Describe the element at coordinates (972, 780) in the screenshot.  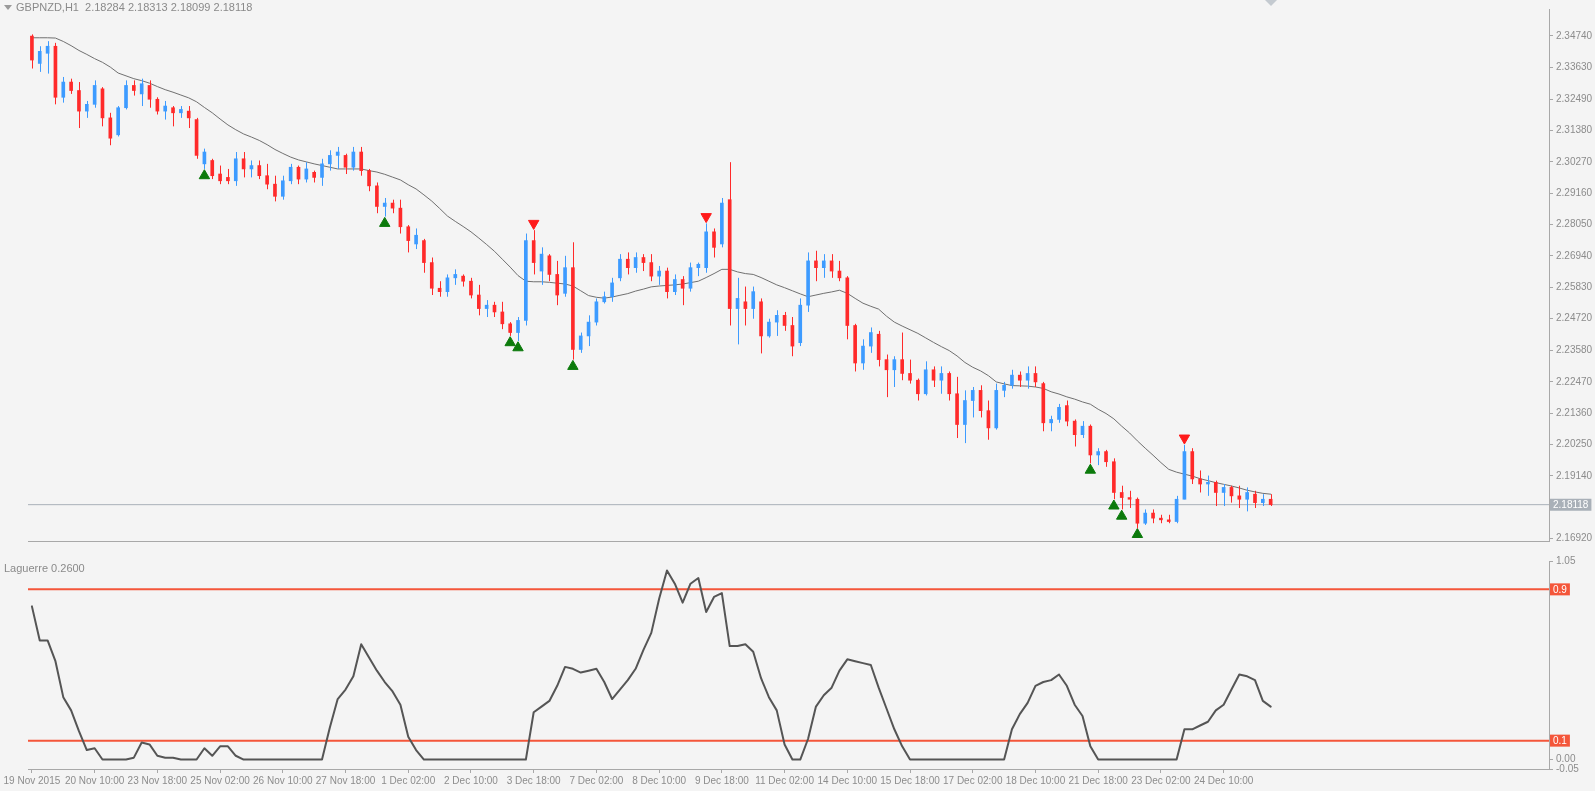
I see `x-tick-label: 17 Dec 02:00` at that location.